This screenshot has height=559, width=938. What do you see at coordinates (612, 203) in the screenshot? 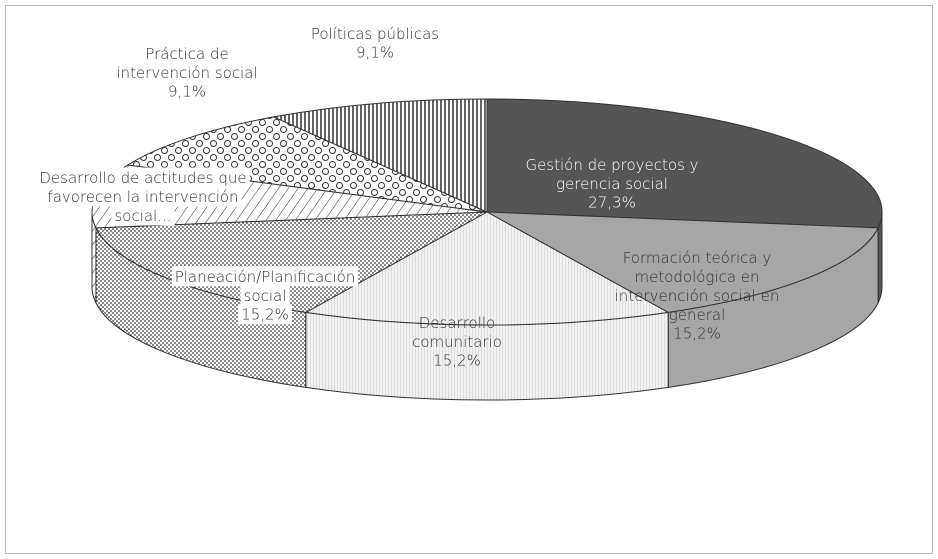
I see `value-label: 27,3%` at bounding box center [612, 203].